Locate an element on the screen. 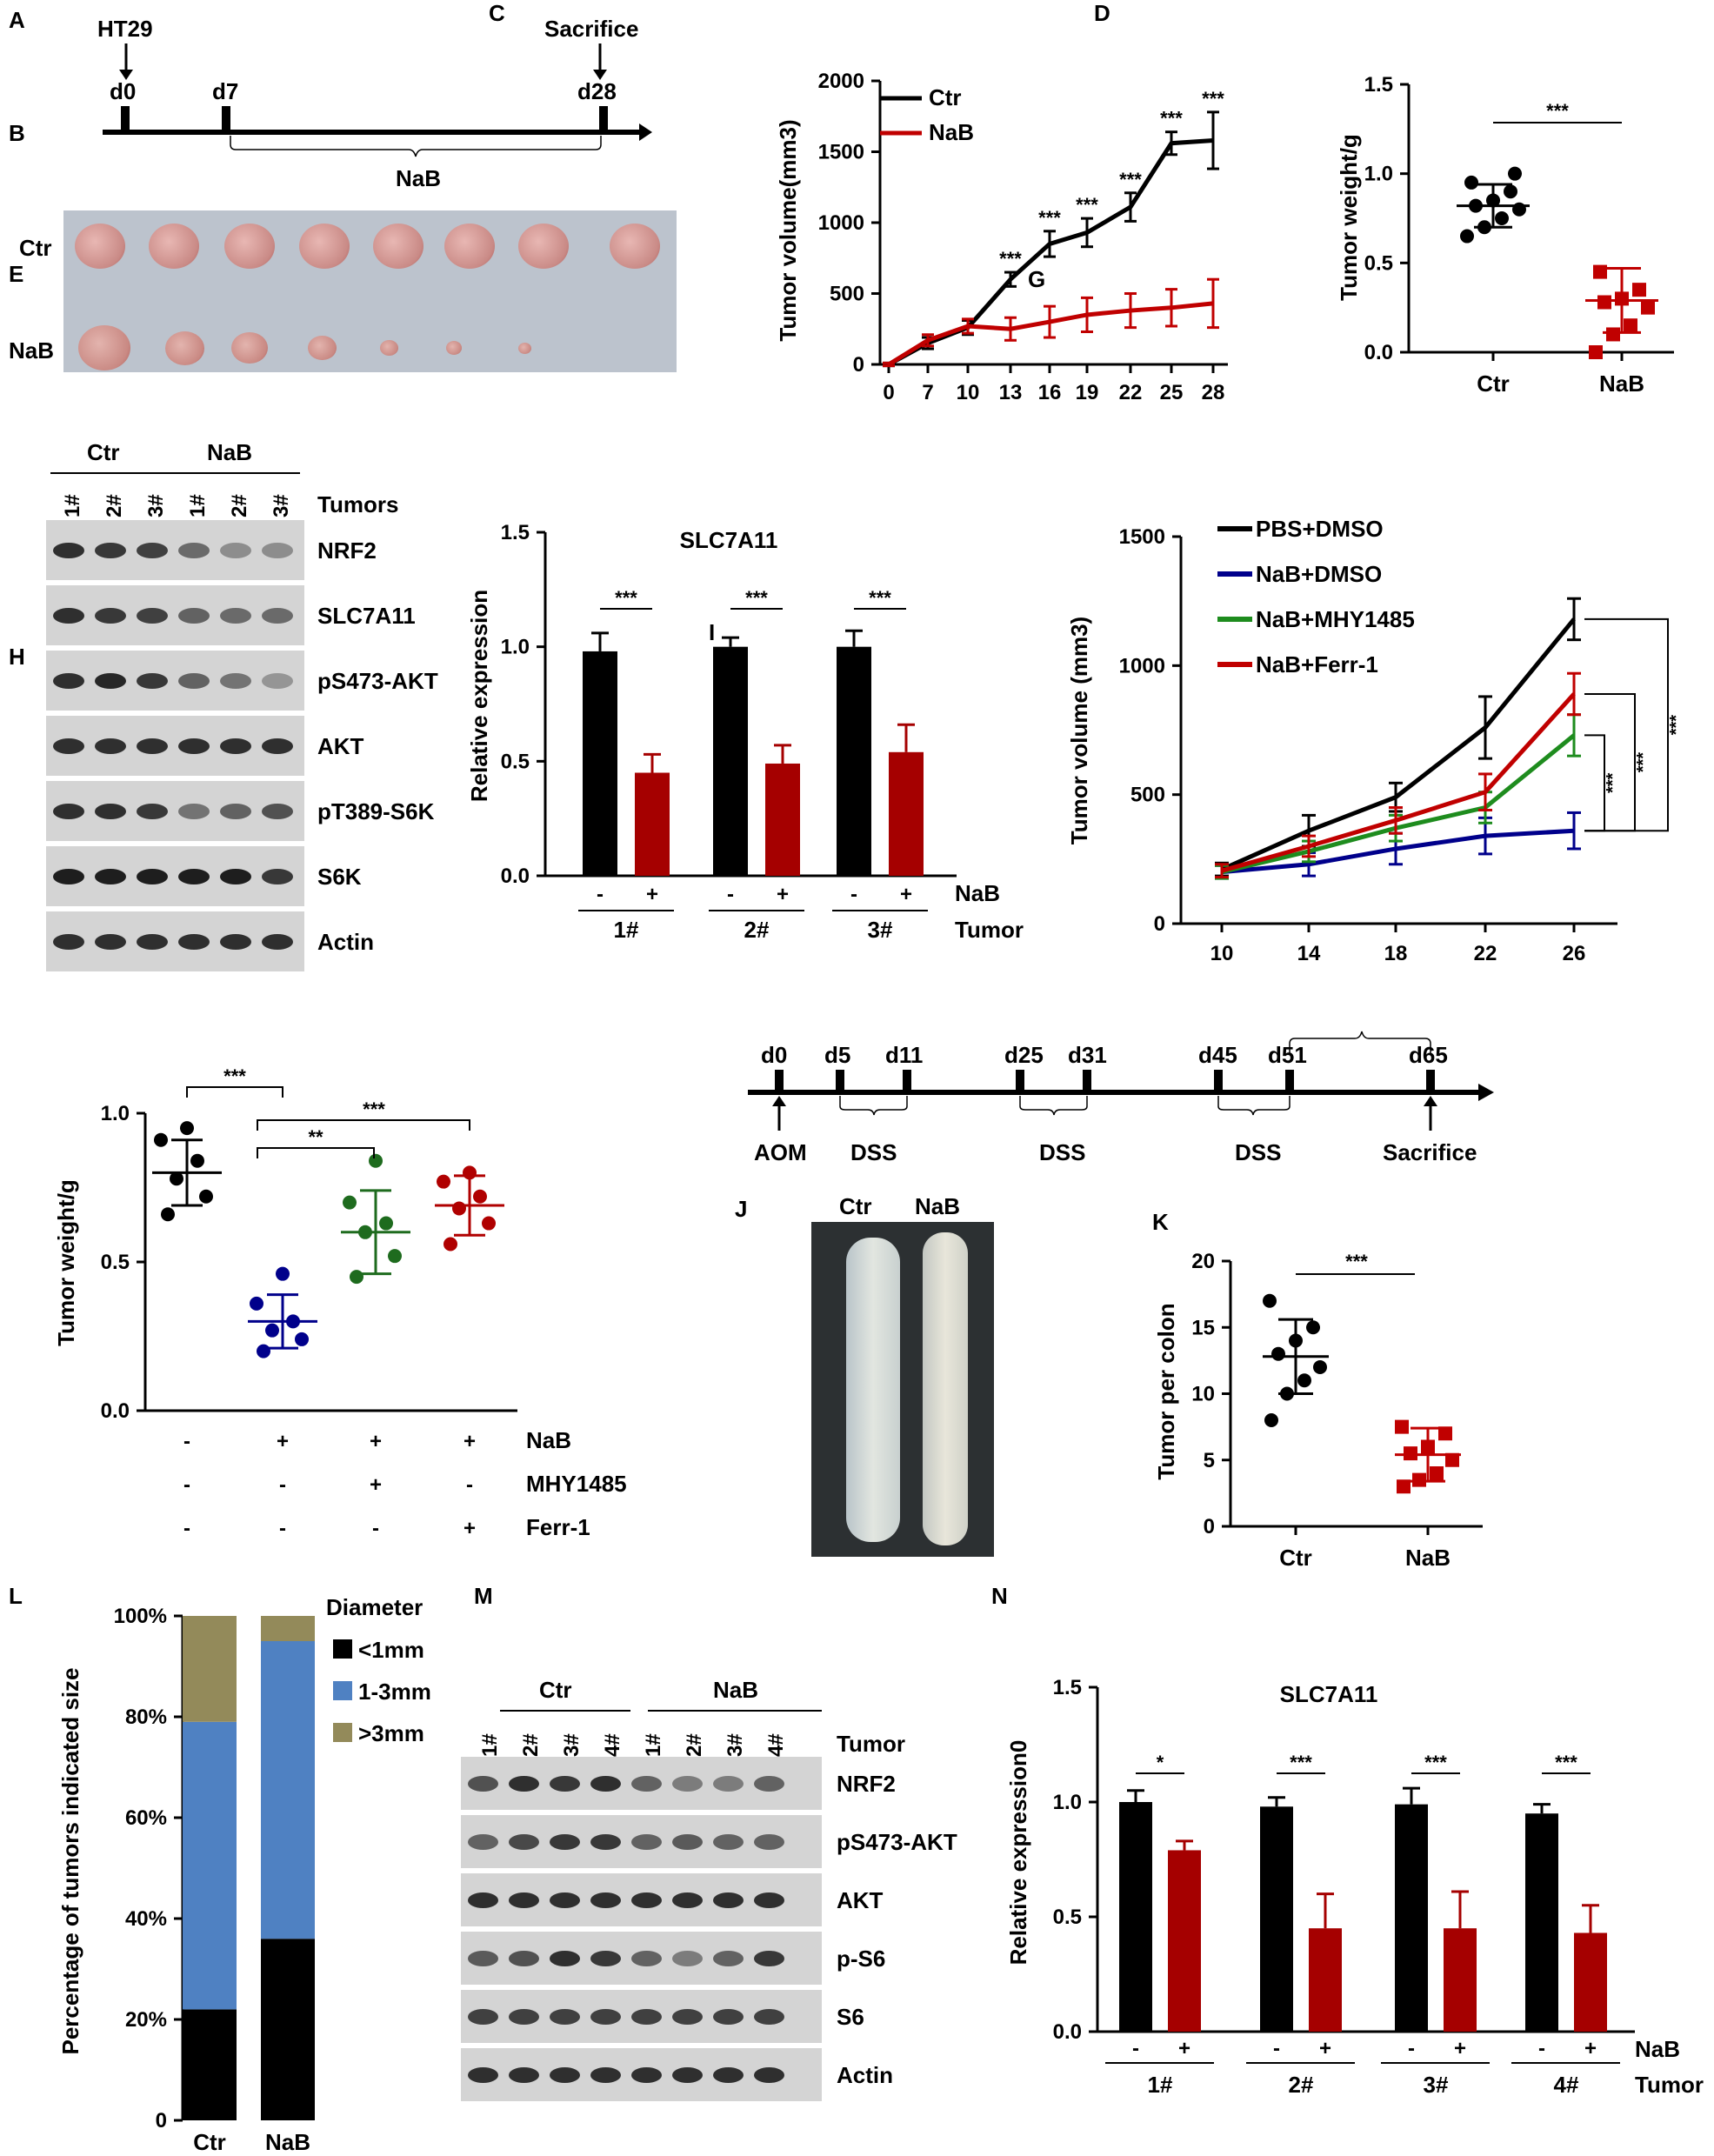  panel-b-row-nab: NaB is located at coordinates (32, 350).